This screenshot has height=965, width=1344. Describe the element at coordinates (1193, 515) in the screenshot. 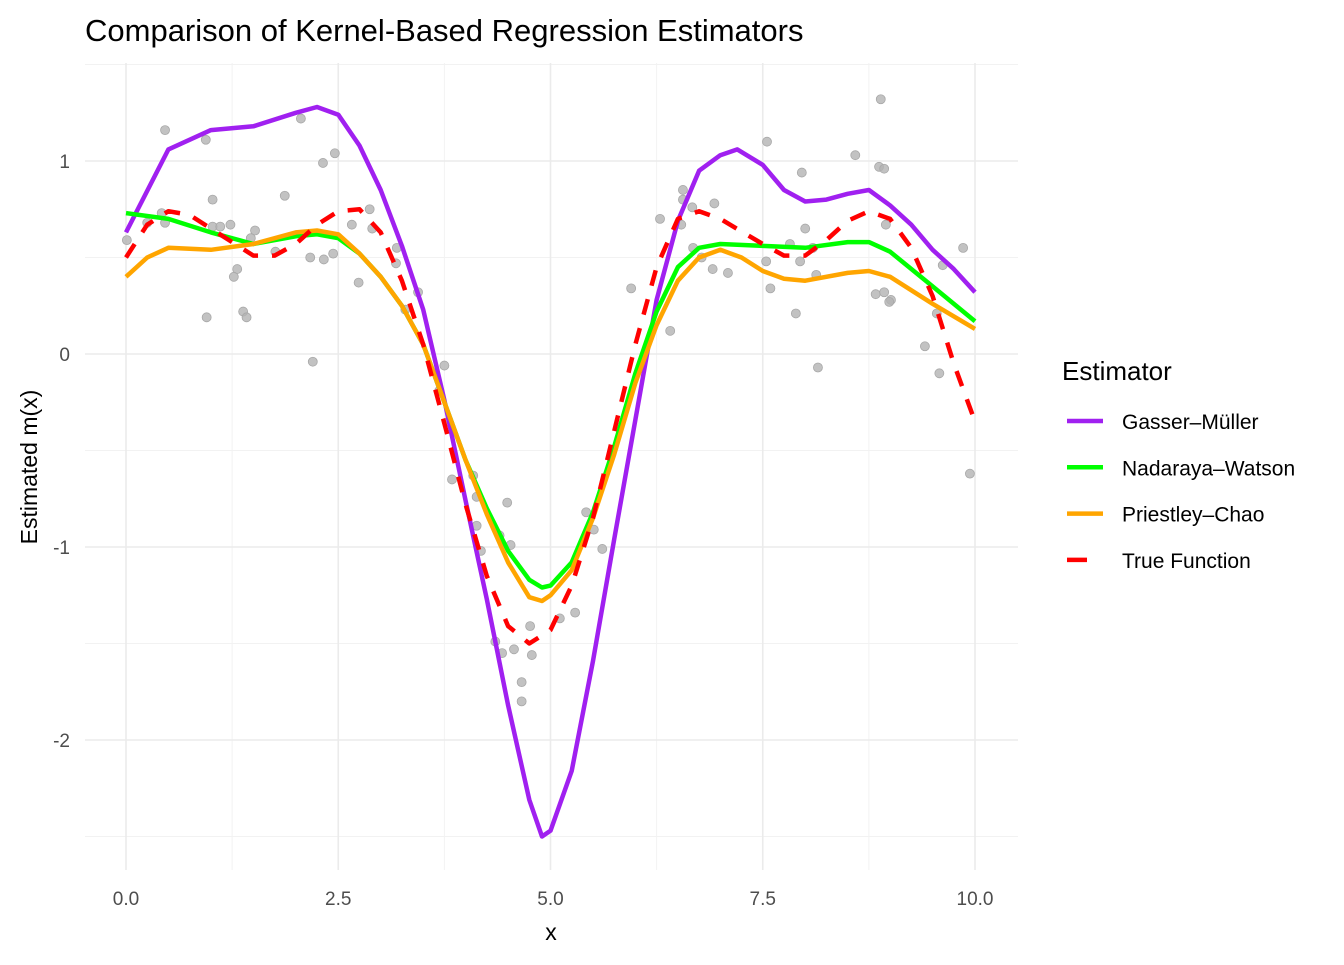

I see `legend-label: Priestley–Chao` at that location.